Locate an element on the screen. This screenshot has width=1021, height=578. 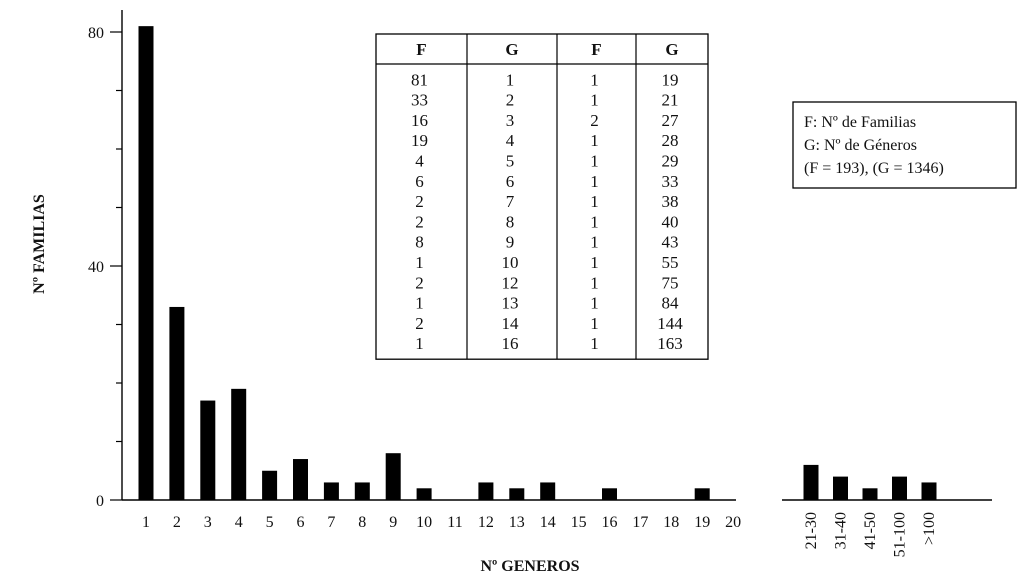
legend-box is located at coordinates (904, 145).